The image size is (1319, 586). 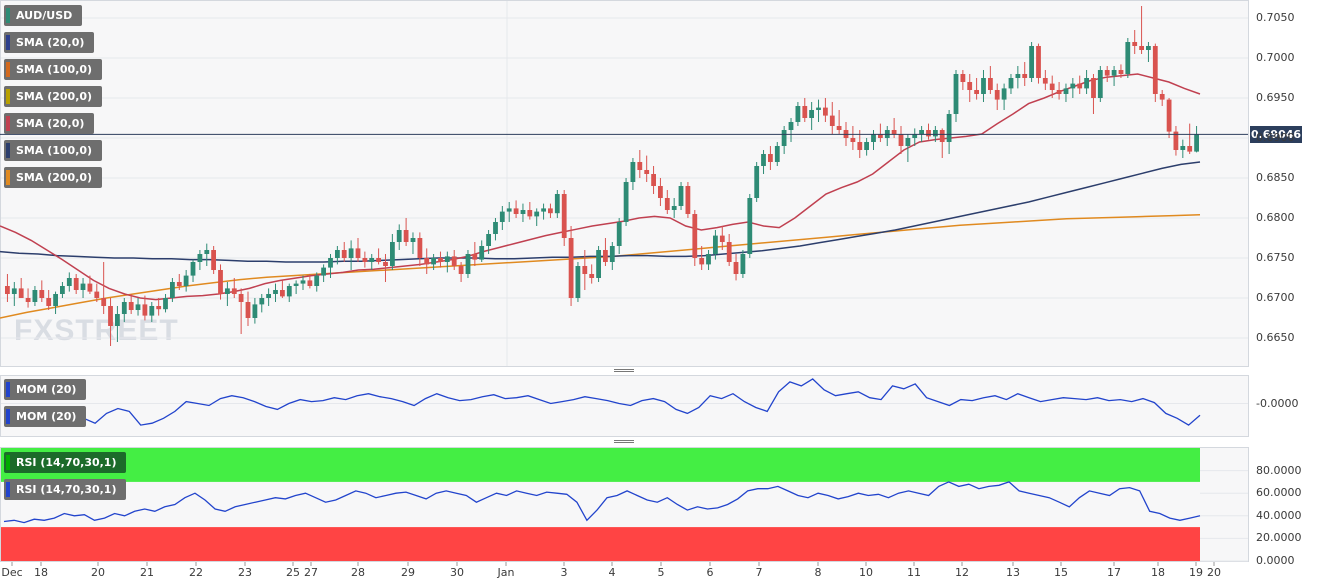 I want to click on rsi-line, so click(x=602, y=502).